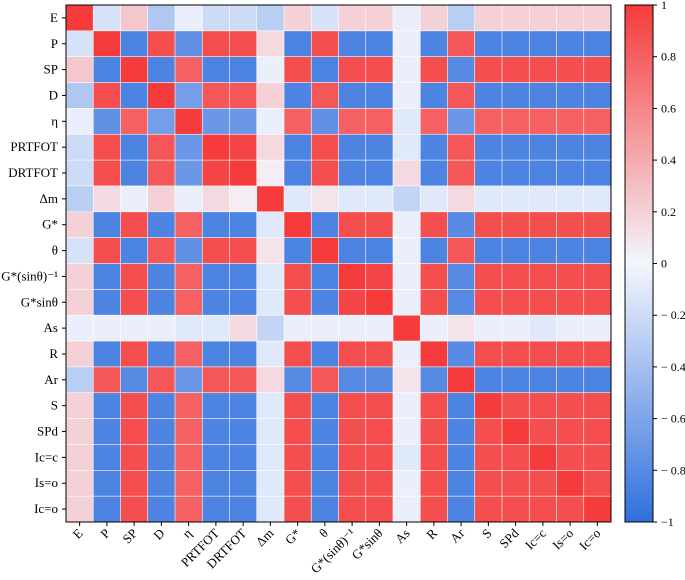 The image size is (685, 580). Describe the element at coordinates (590, 540) in the screenshot. I see `x-tick-label: Ic=o` at that location.